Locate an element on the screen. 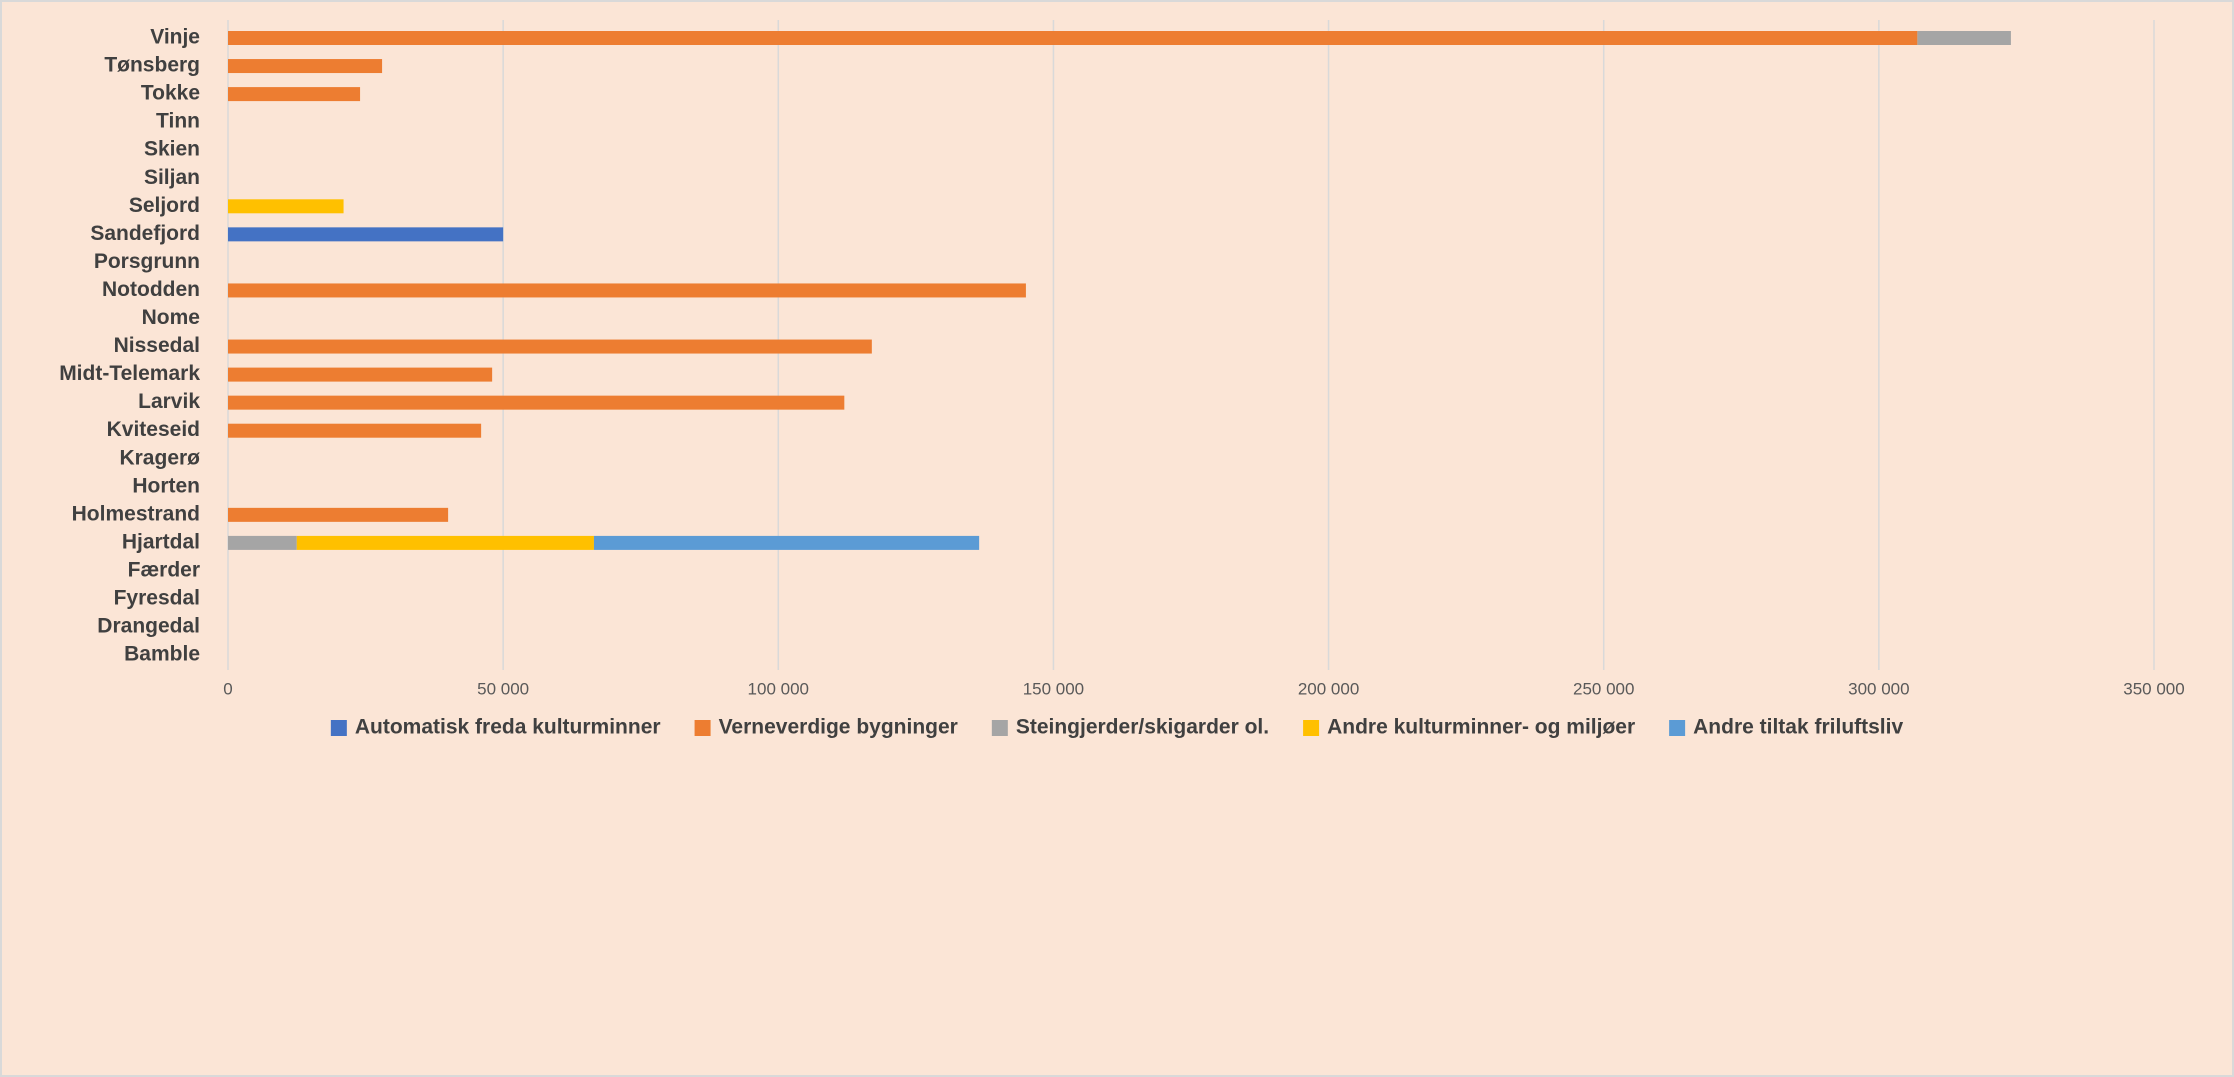  legend-label: Automatisk freda kulturminner is located at coordinates (508, 727).